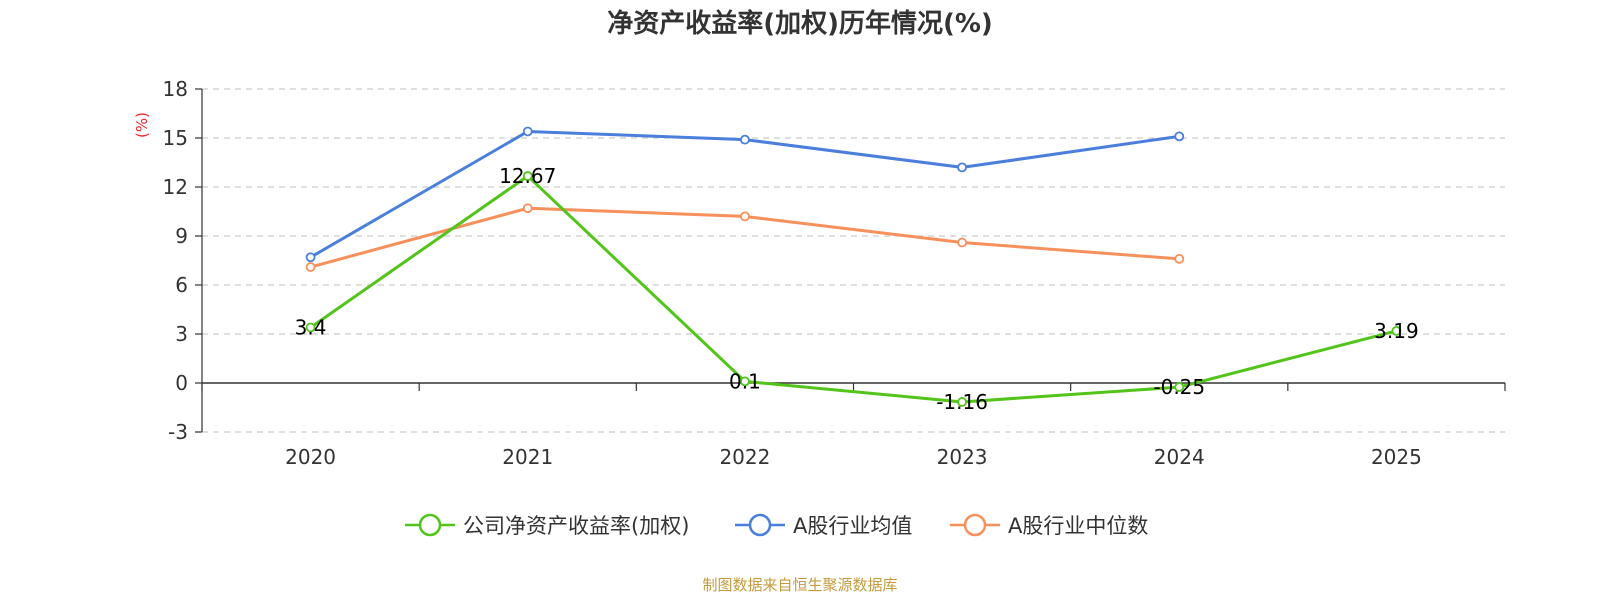 The width and height of the screenshot is (1600, 600). I want to click on data-label: 12.67, so click(527, 176).